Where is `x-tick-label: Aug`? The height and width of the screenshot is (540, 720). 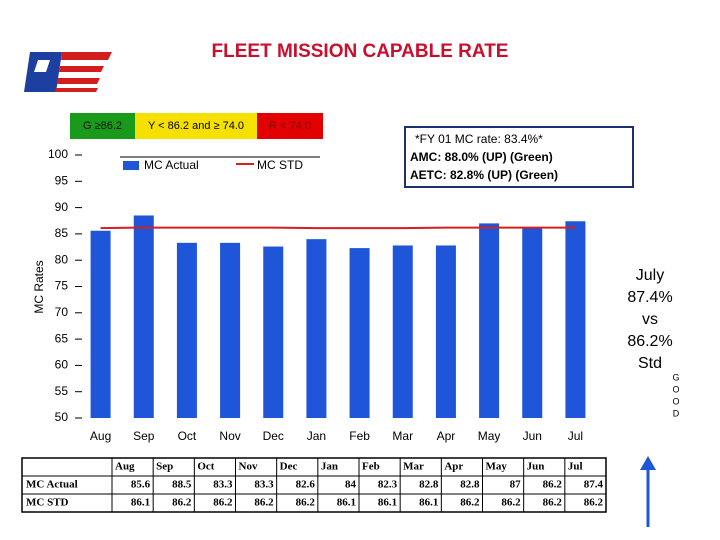 x-tick-label: Aug is located at coordinates (100, 436).